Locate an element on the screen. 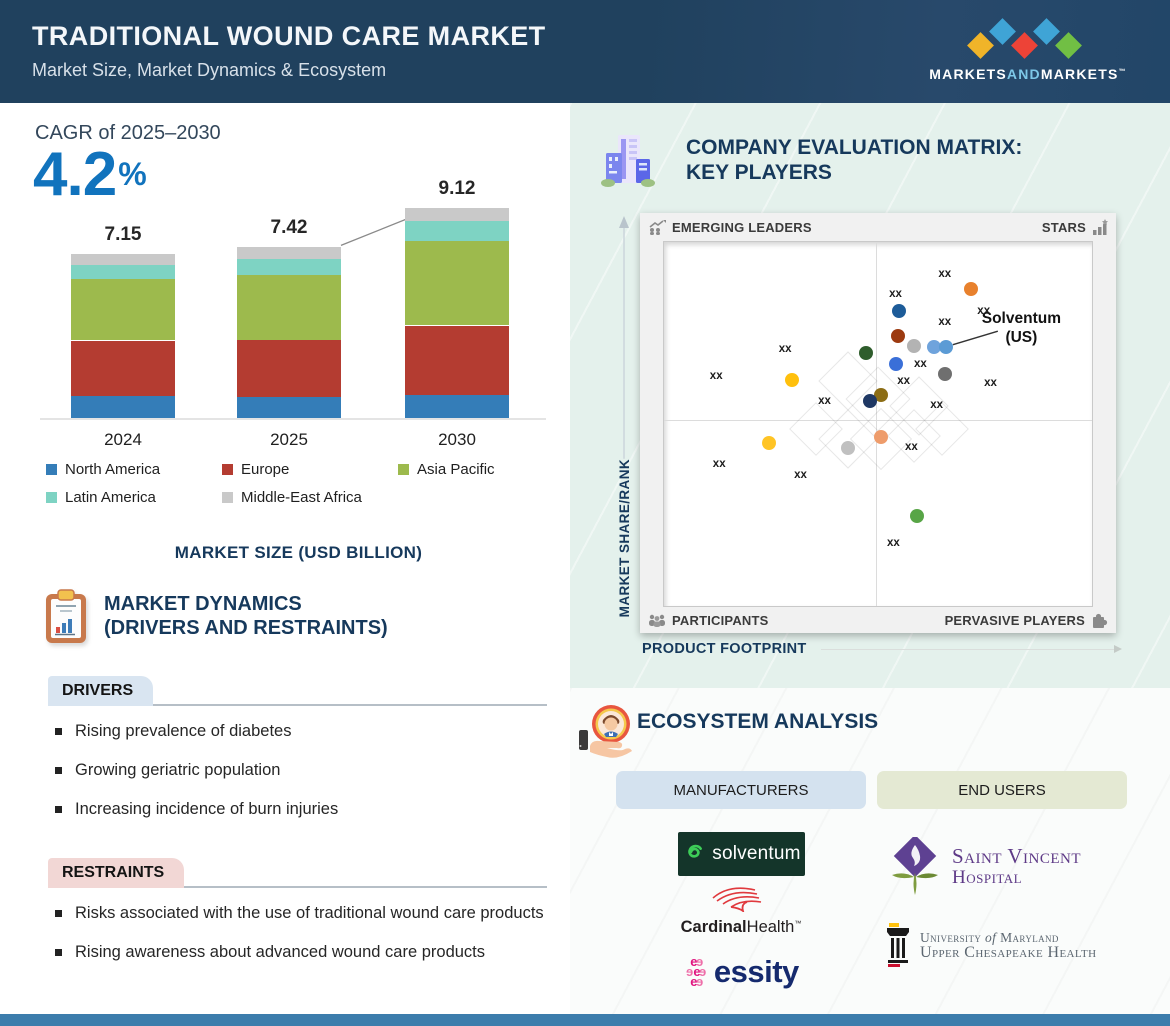  legend-label: Asia Pacific is located at coordinates (456, 469).